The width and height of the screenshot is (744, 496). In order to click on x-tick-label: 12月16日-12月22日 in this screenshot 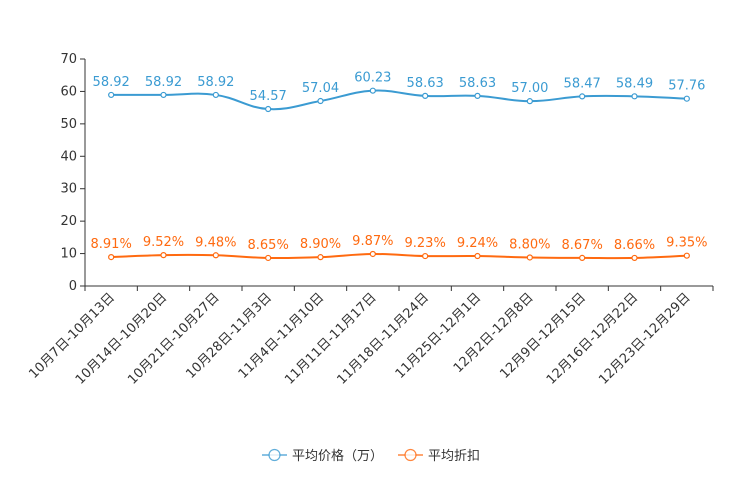, I will do `click(592, 338)`.